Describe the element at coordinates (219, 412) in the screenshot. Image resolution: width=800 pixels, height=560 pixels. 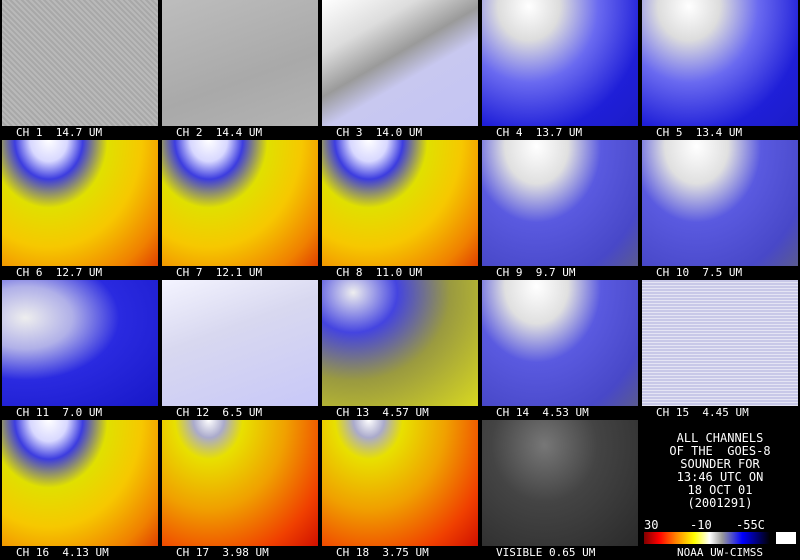
I see `channel-label: CH 12 6.5 UM` at that location.